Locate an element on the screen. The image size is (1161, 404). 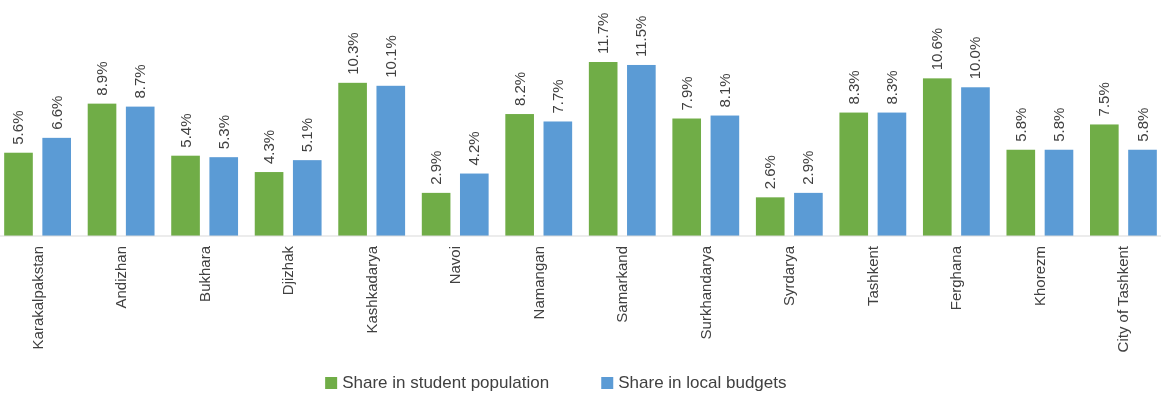
data-label: 8.1% is located at coordinates (724, 90).